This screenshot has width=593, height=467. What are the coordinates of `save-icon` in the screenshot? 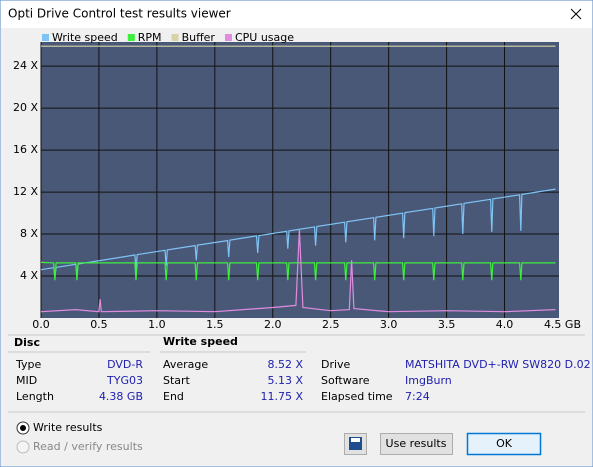 It's located at (355, 440).